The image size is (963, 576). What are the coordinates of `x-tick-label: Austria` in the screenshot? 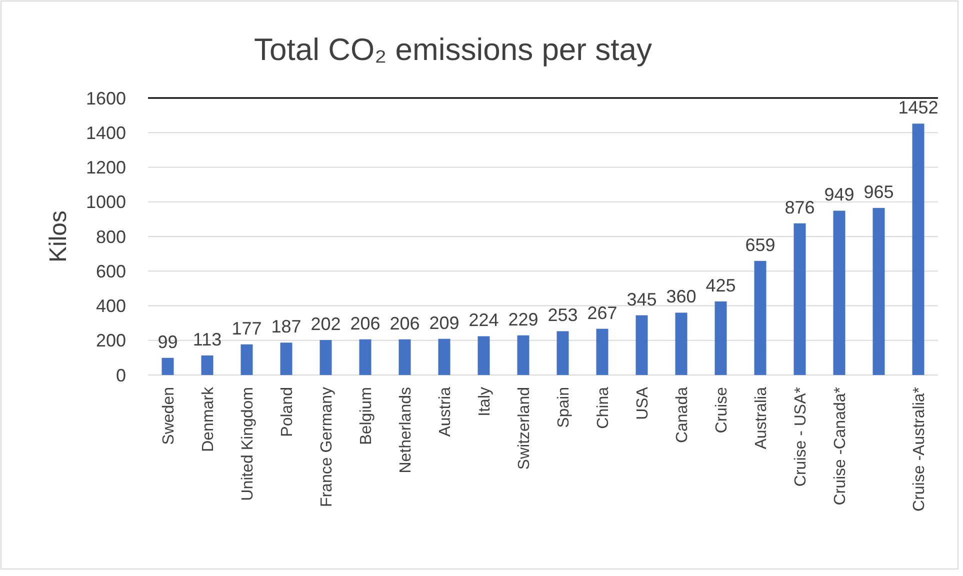 It's located at (445, 411).